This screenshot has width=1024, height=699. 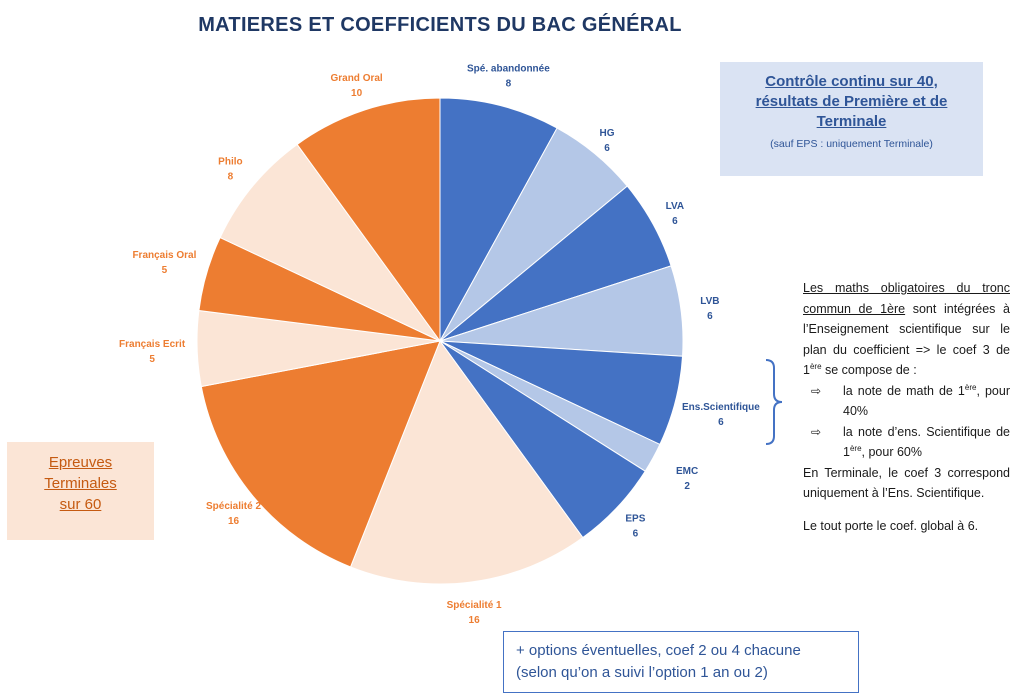 What do you see at coordinates (687, 486) in the screenshot?
I see `slice-value: 2` at bounding box center [687, 486].